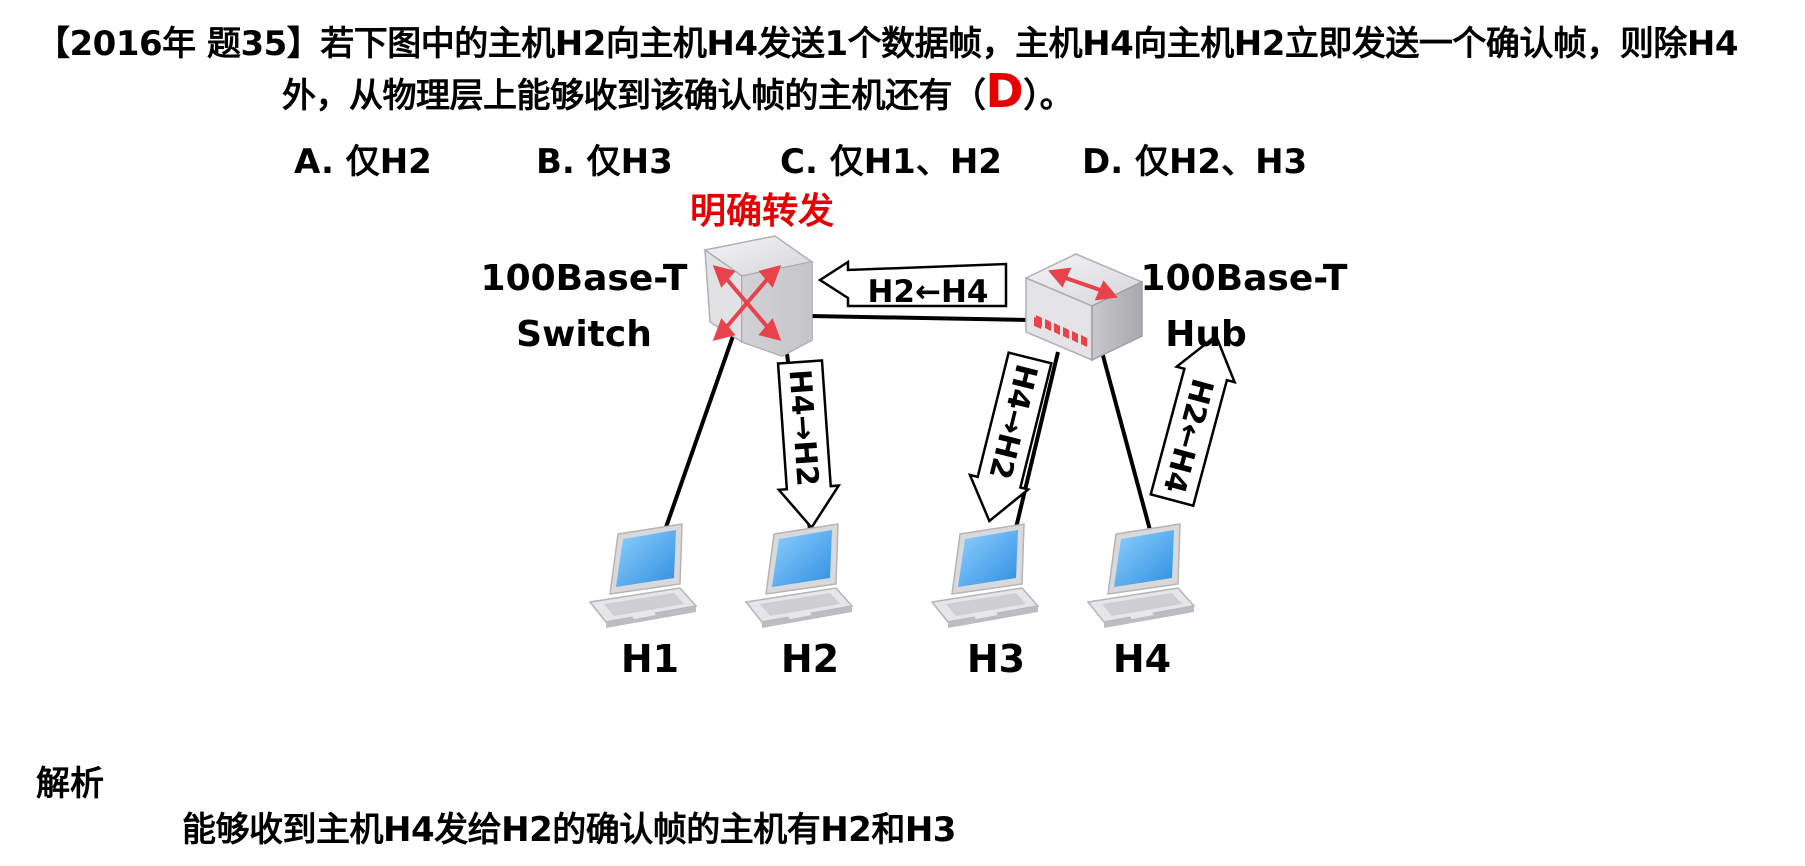 Image resolution: width=1805 pixels, height=866 pixels. I want to click on laptop-h4-icon, so click(1141, 576).